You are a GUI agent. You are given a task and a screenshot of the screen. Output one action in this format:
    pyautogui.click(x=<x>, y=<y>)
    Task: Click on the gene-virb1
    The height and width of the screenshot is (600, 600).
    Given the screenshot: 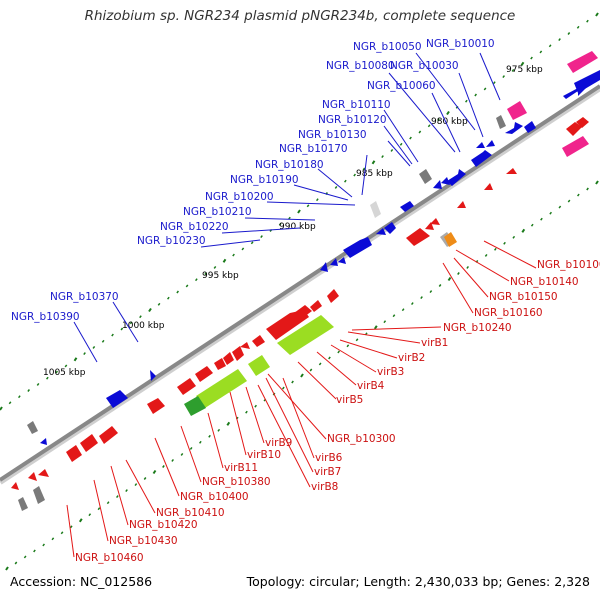 What is the action you would take?
    pyautogui.click(x=333, y=296)
    